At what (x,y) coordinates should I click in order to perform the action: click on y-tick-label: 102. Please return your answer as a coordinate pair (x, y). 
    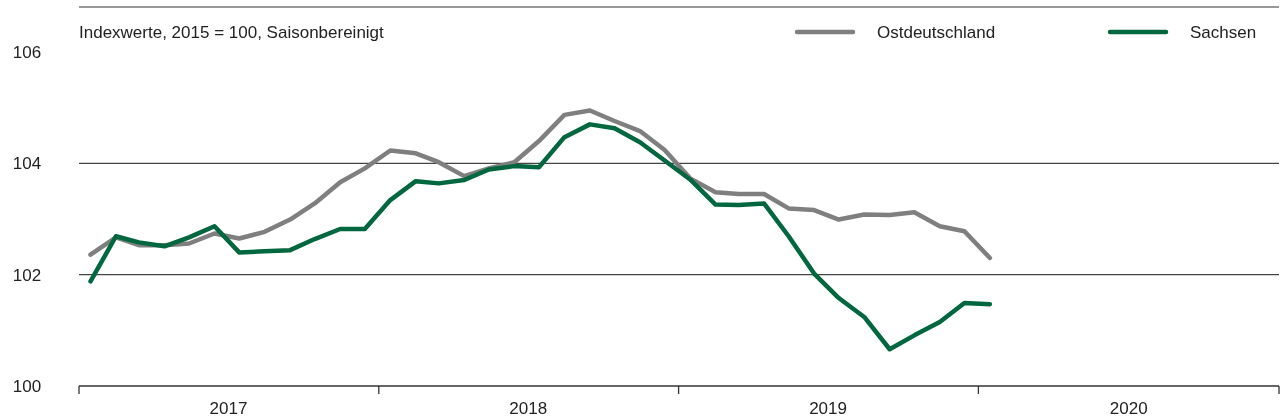
    Looking at the image, I should click on (27, 275).